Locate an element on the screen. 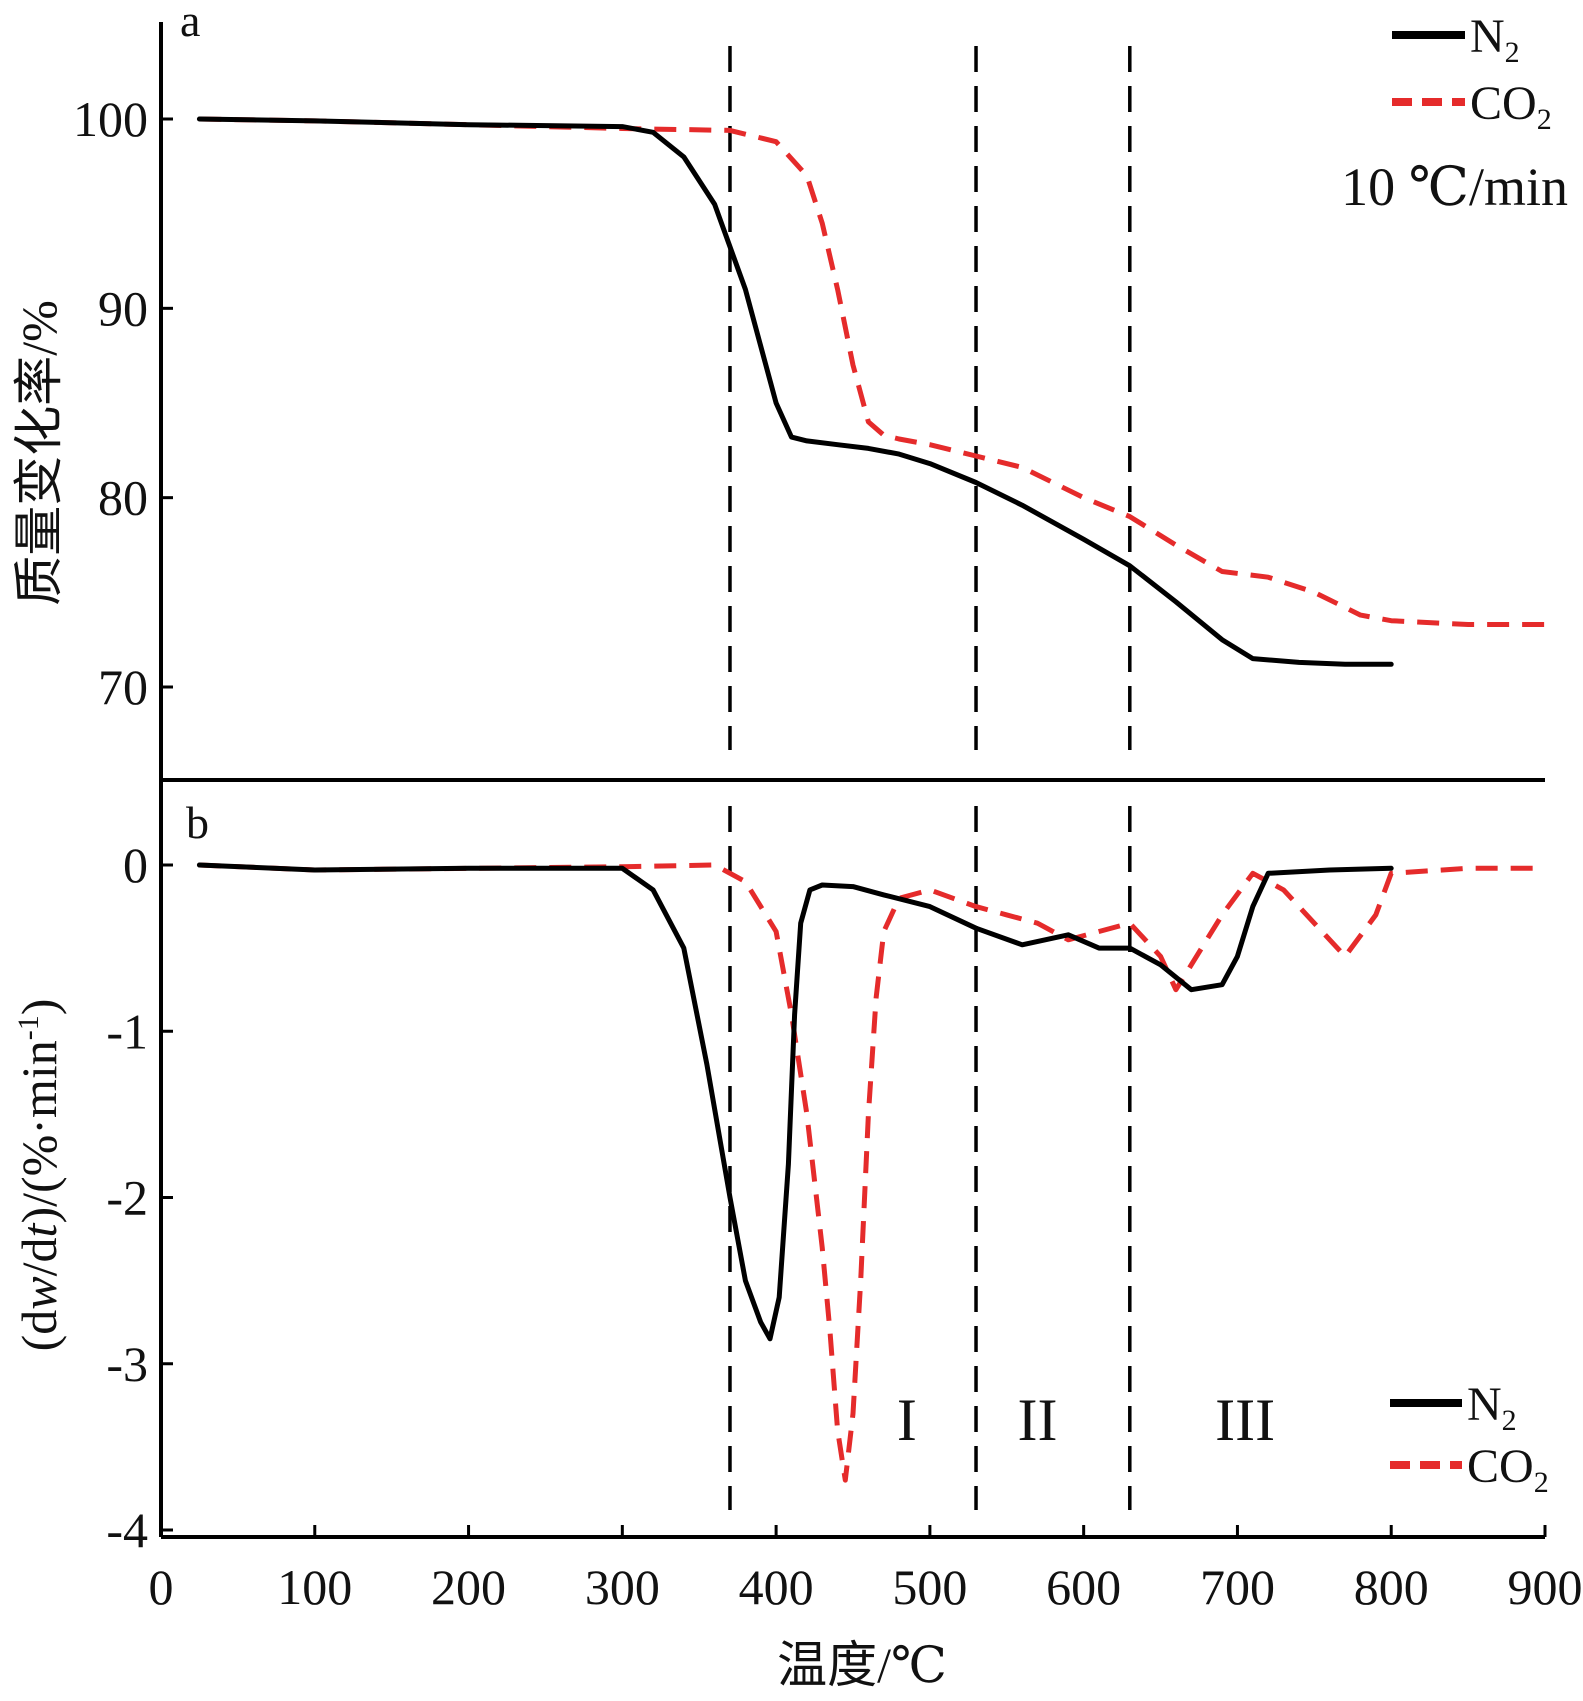 This screenshot has width=1583, height=1701. x-axis-title: 温度/℃ is located at coordinates (862, 1665).